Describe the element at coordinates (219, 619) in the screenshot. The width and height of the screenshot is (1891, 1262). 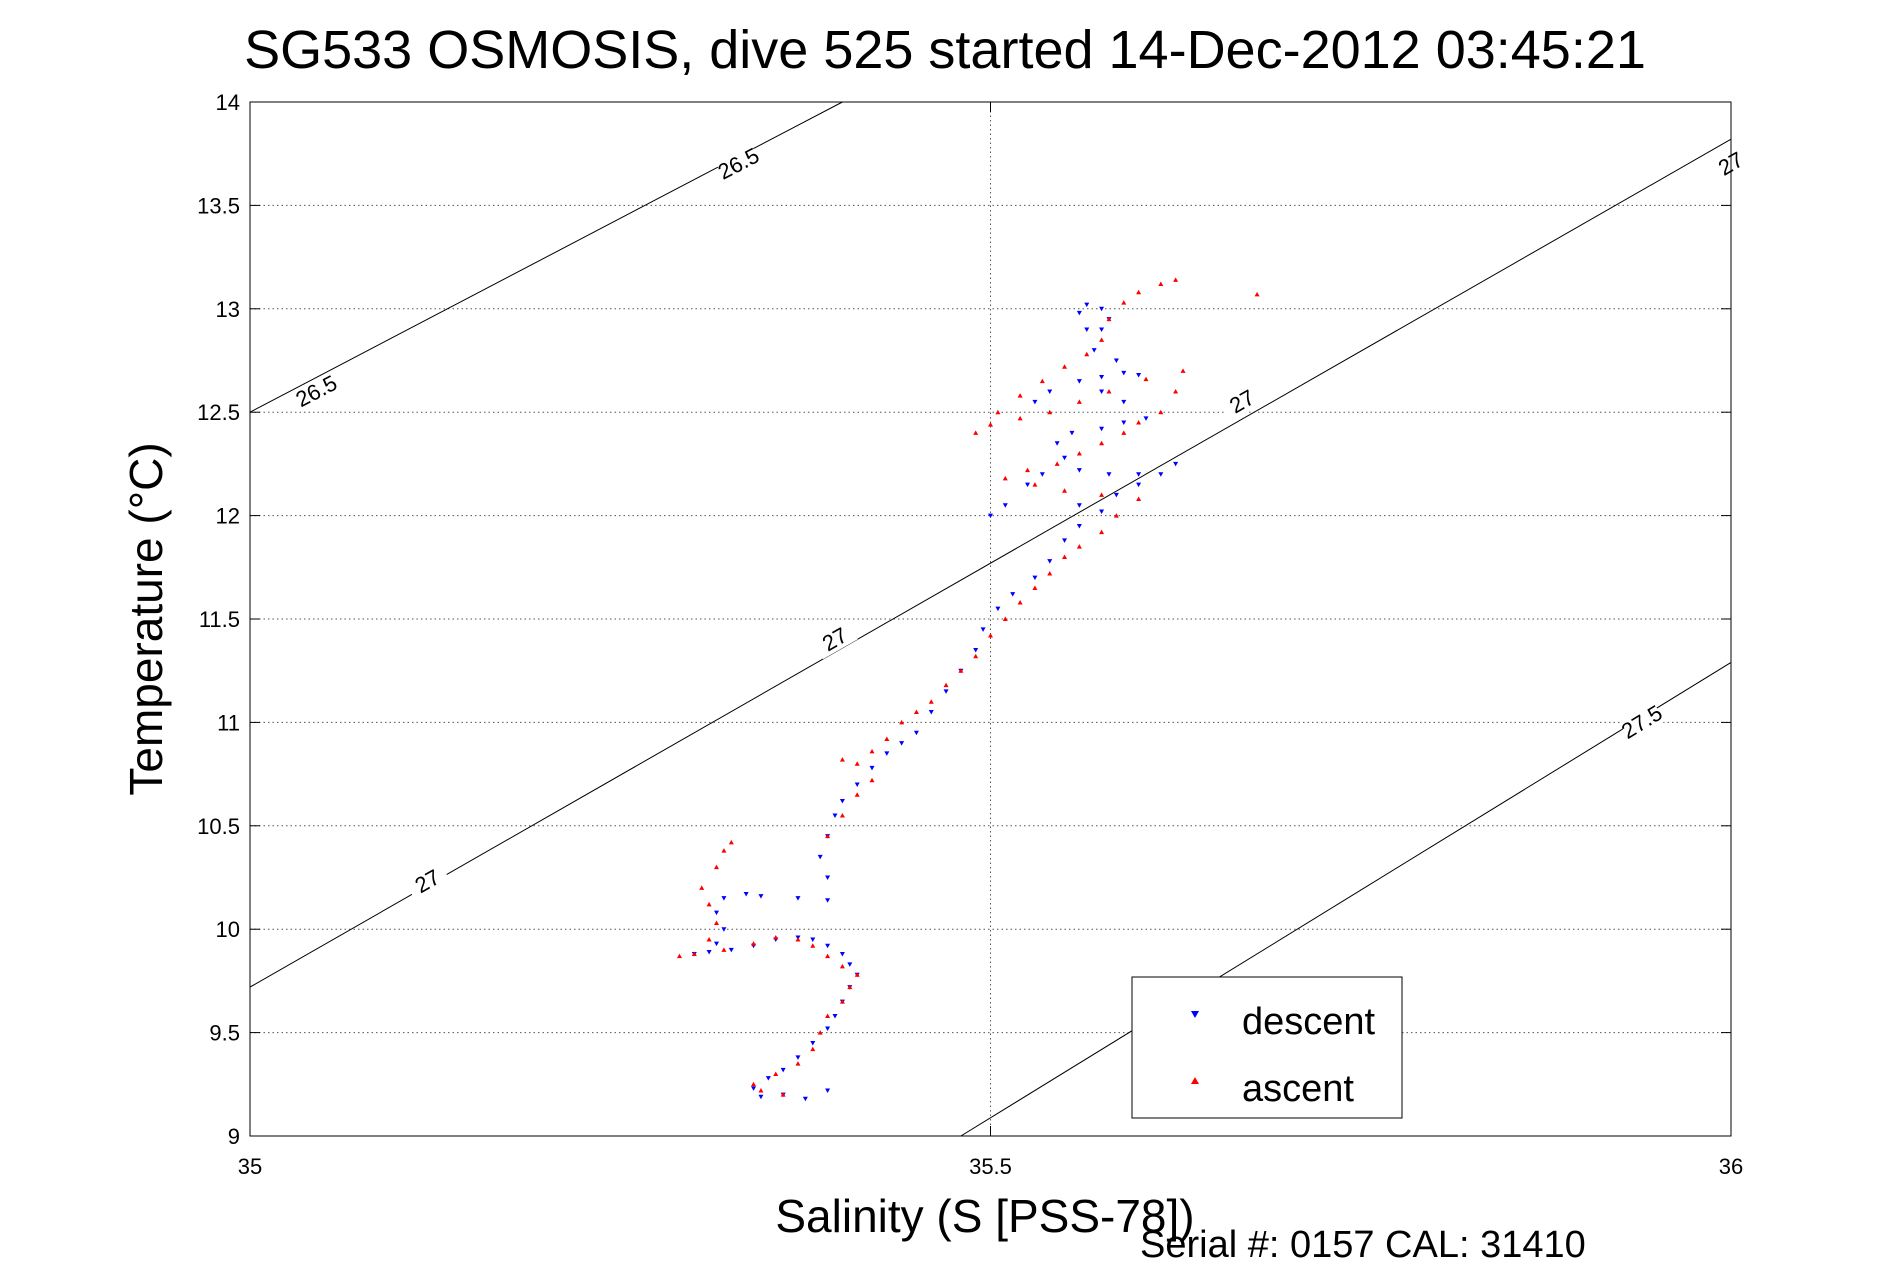
I see `y-tick-label: 11.5` at that location.